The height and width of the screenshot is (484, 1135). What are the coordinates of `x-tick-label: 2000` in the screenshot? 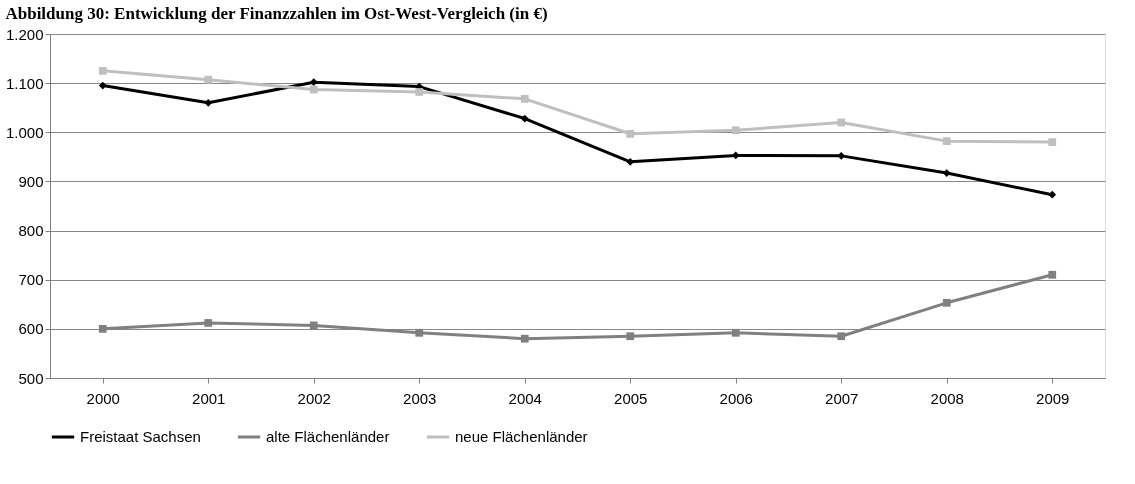 It's located at (103, 398).